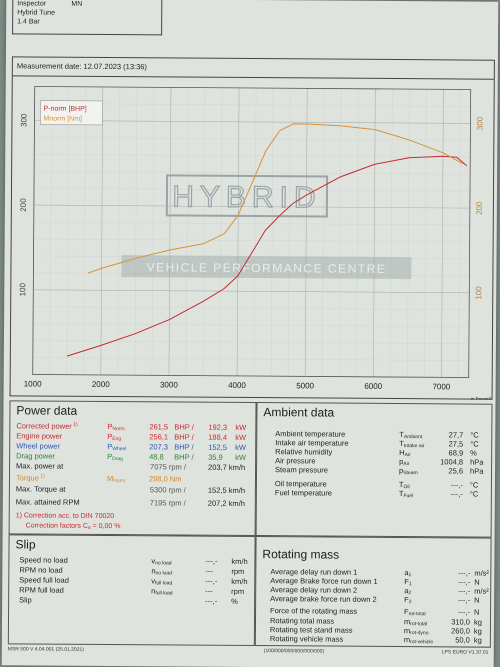  What do you see at coordinates (218, 437) in the screenshot?
I see `power-value-kw: 188,4` at bounding box center [218, 437].